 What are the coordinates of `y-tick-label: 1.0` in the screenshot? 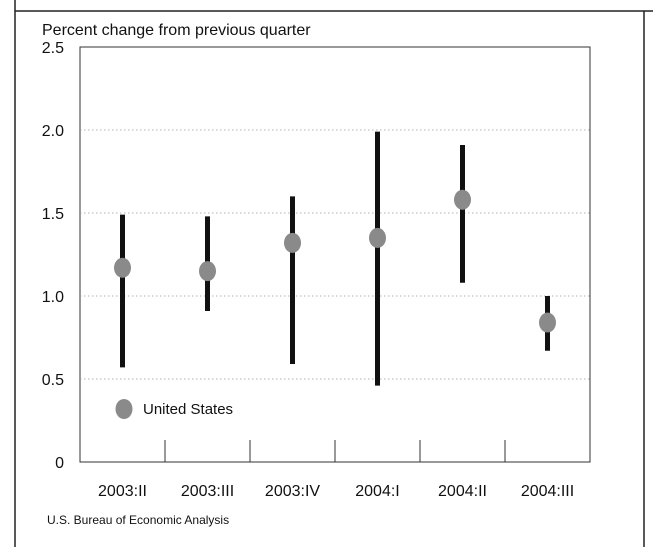 It's located at (53, 297).